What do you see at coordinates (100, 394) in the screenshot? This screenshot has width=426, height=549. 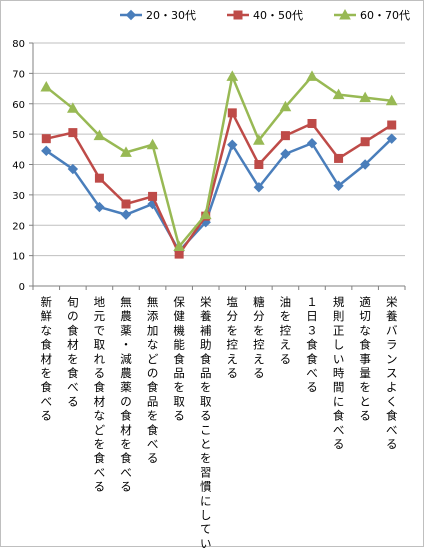 I see `x-tick-label: 地元で取れる食材などを食べる` at bounding box center [100, 394].